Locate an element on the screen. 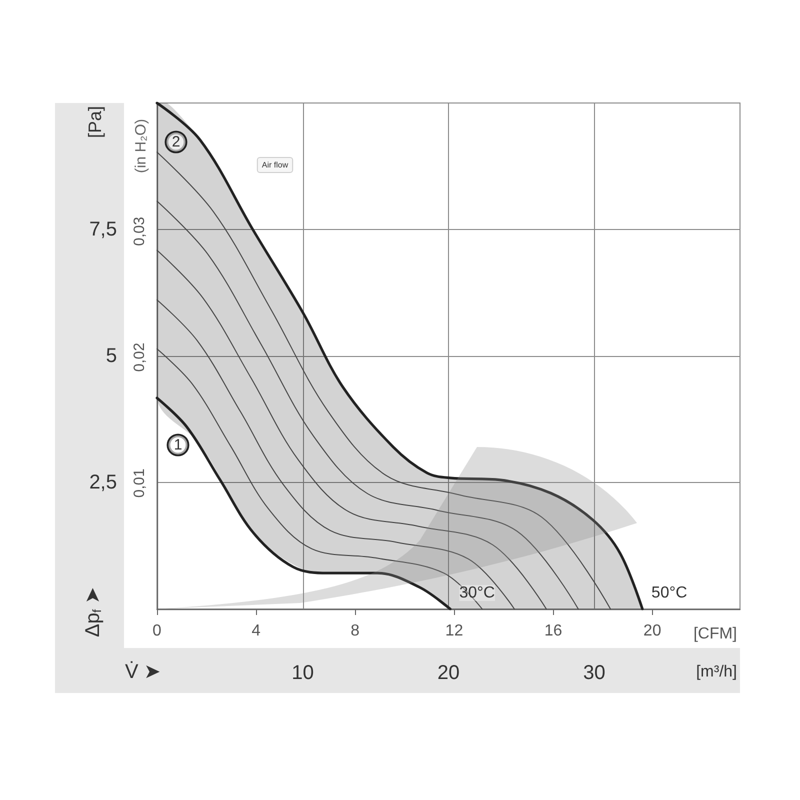 The image size is (800, 800). x-tick-label: 12 is located at coordinates (454, 631).